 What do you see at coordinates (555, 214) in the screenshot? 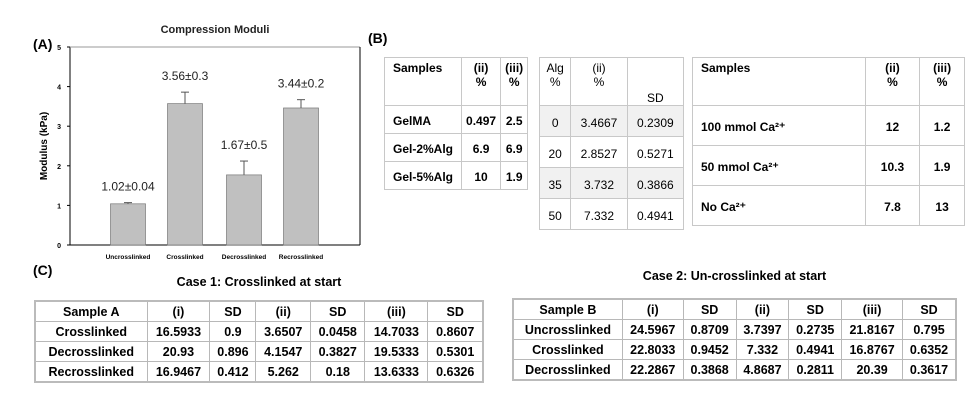
I see `table-cell: 50` at bounding box center [555, 214].